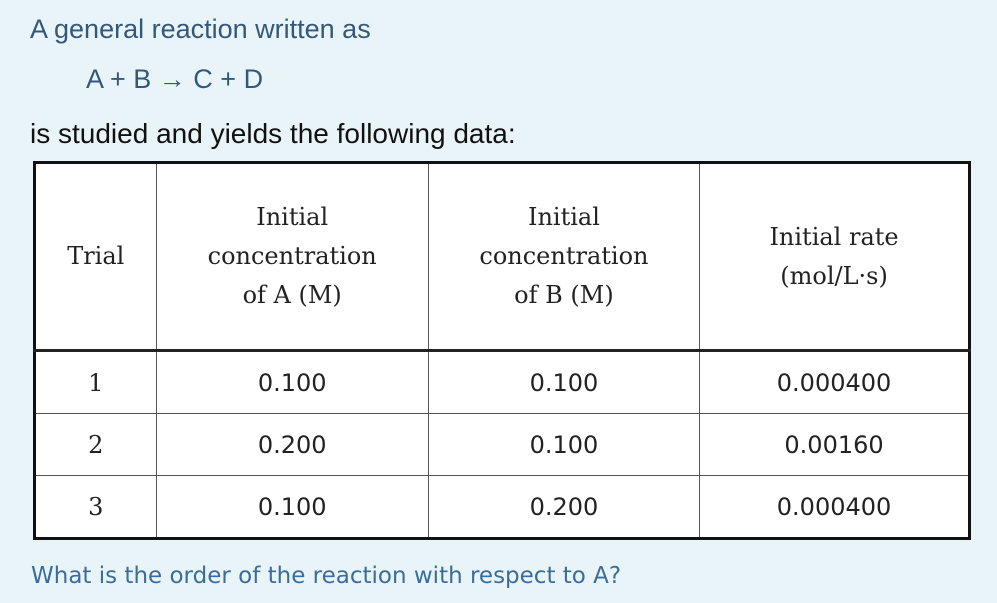 The height and width of the screenshot is (603, 997). What do you see at coordinates (834, 444) in the screenshot?
I see `table-cell: 0.00160` at bounding box center [834, 444].